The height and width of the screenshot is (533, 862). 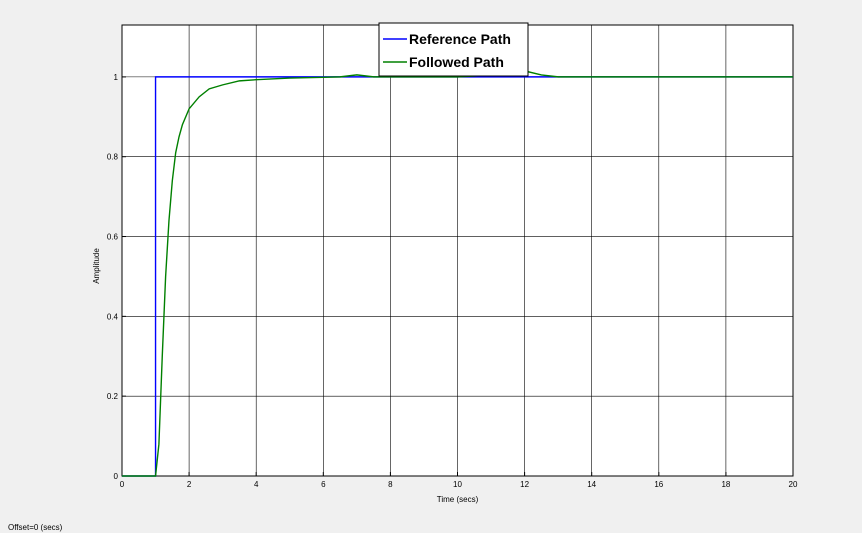 I want to click on y-tick-label: 0.2, so click(x=113, y=396).